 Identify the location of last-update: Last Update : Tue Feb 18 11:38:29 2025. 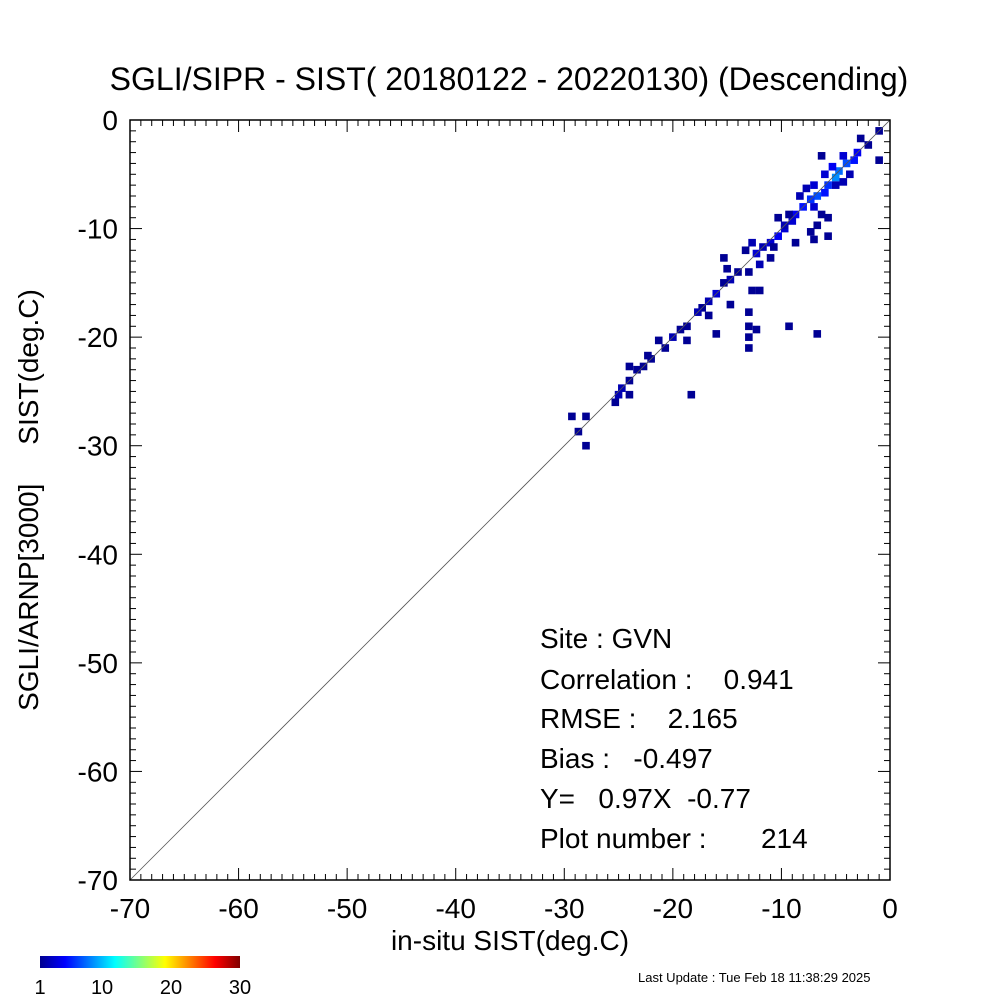
(754, 977).